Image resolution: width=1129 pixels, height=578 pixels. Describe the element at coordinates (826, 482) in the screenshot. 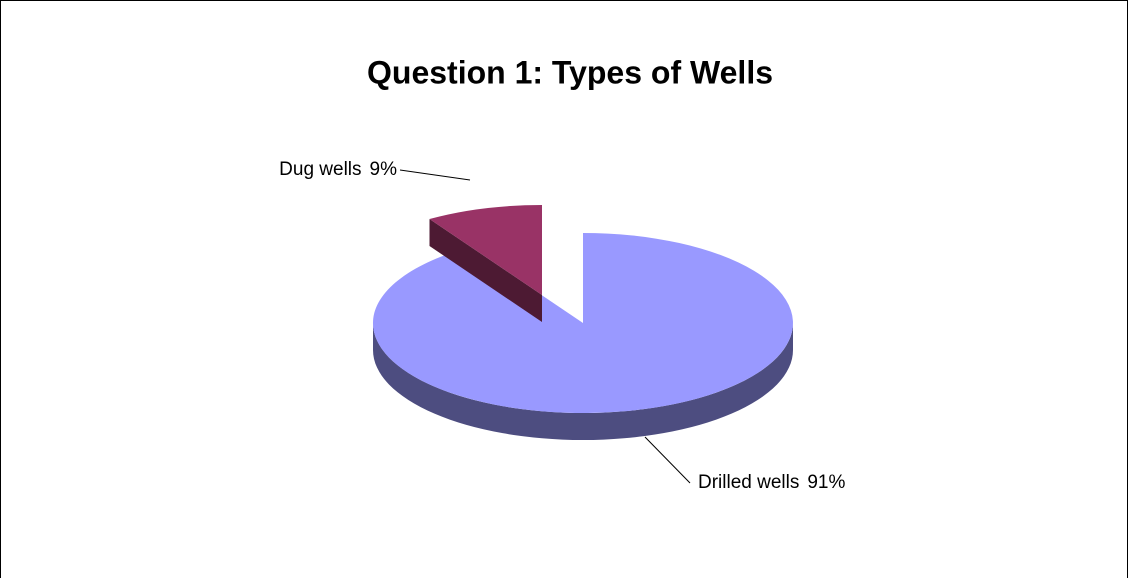

I see `data-label-value: 91%` at that location.